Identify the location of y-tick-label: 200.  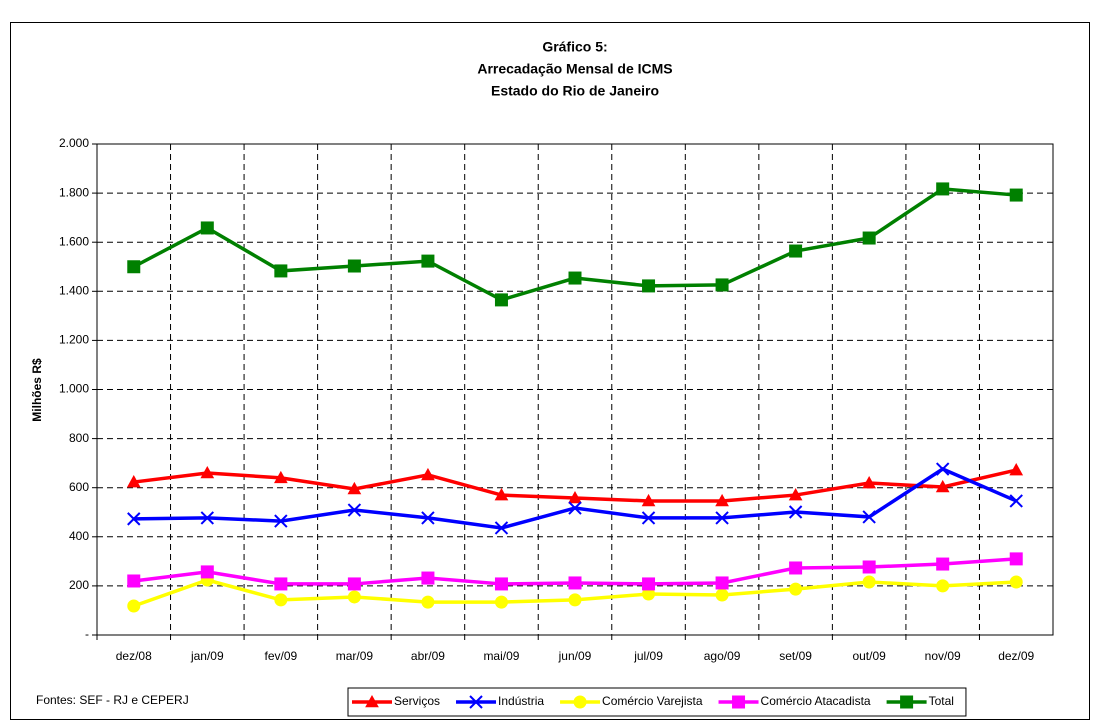
(79, 585).